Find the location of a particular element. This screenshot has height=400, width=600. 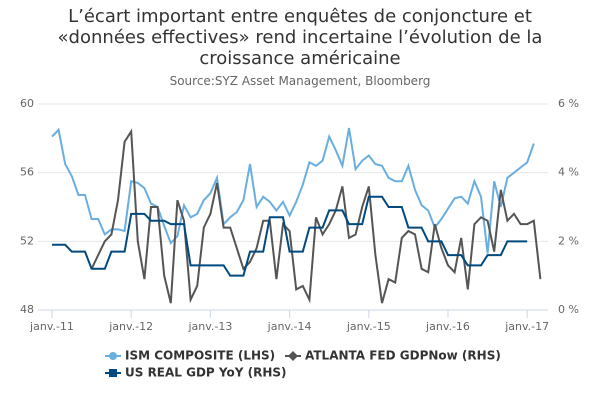

y2-tick-label: 4 % is located at coordinates (568, 172).